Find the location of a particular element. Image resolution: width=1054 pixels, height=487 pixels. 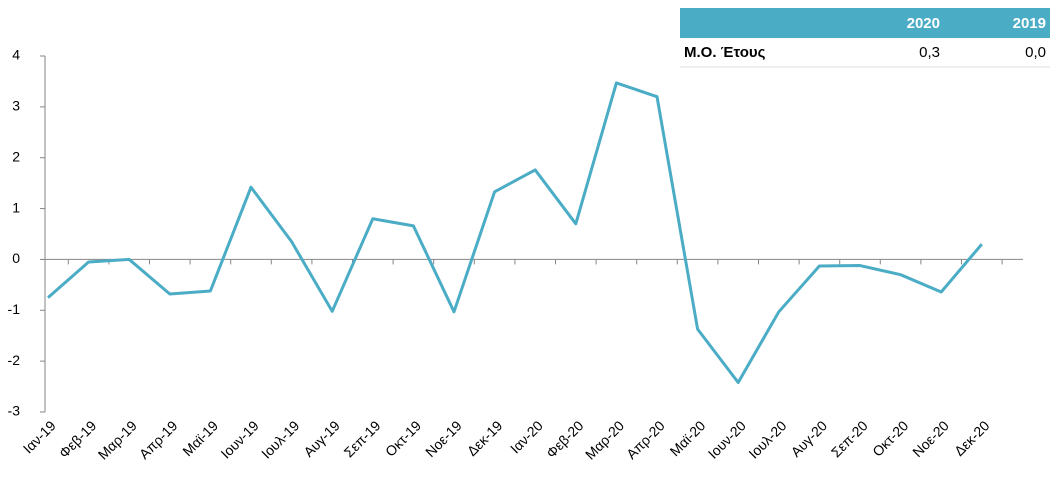

x-tick-label: Ιουλ-20 is located at coordinates (767, 439).